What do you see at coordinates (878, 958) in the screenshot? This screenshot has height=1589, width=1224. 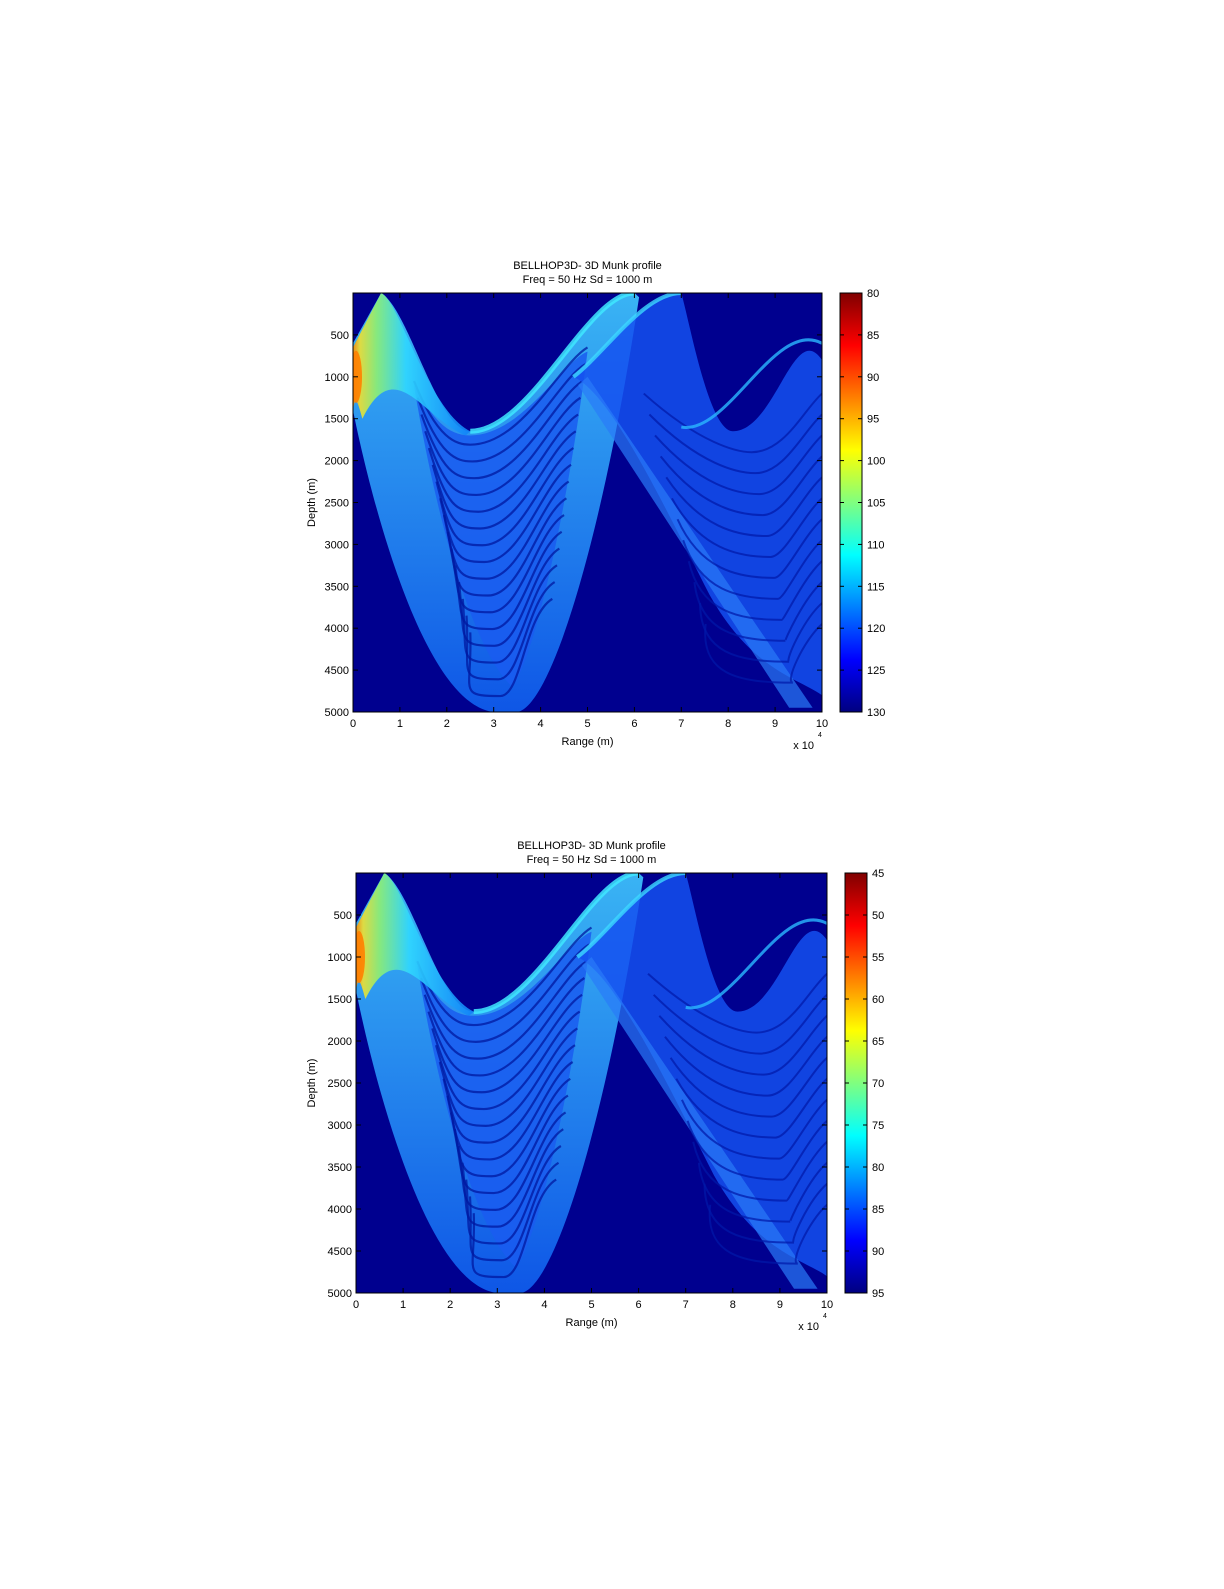 I see `colorbar-tick-label: 55` at bounding box center [878, 958].